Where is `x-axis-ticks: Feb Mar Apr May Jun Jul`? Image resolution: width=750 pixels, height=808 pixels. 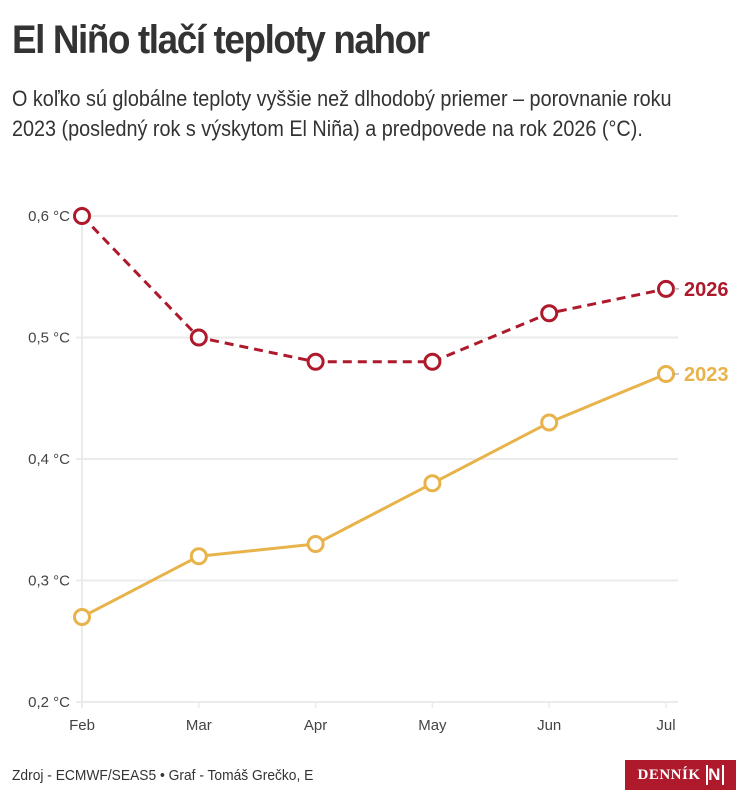 x-axis-ticks: Feb Mar Apr May Jun Jul is located at coordinates (372, 718).